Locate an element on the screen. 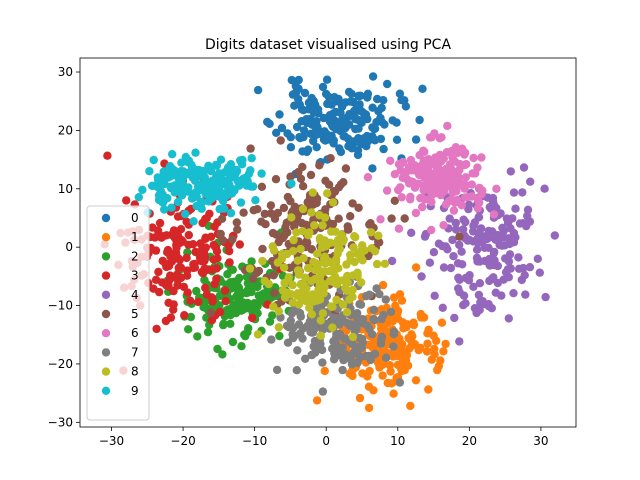  legend-label: 1 is located at coordinates (135, 237).